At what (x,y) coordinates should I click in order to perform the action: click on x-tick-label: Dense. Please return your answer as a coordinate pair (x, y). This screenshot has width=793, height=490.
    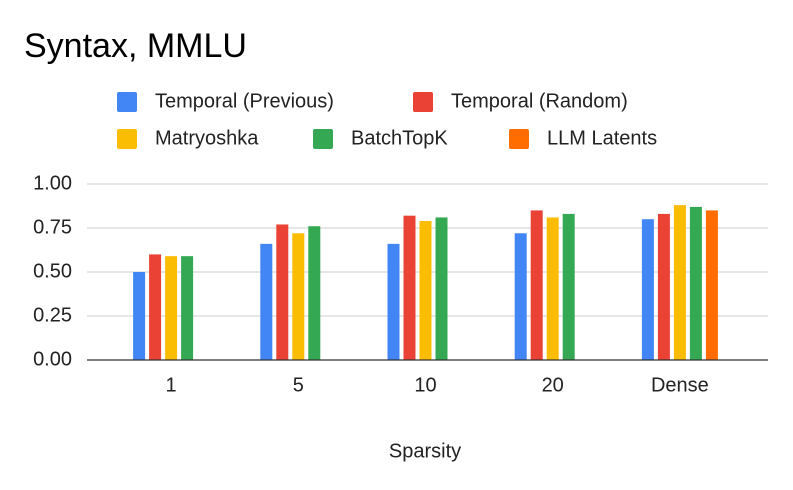
    Looking at the image, I should click on (680, 385).